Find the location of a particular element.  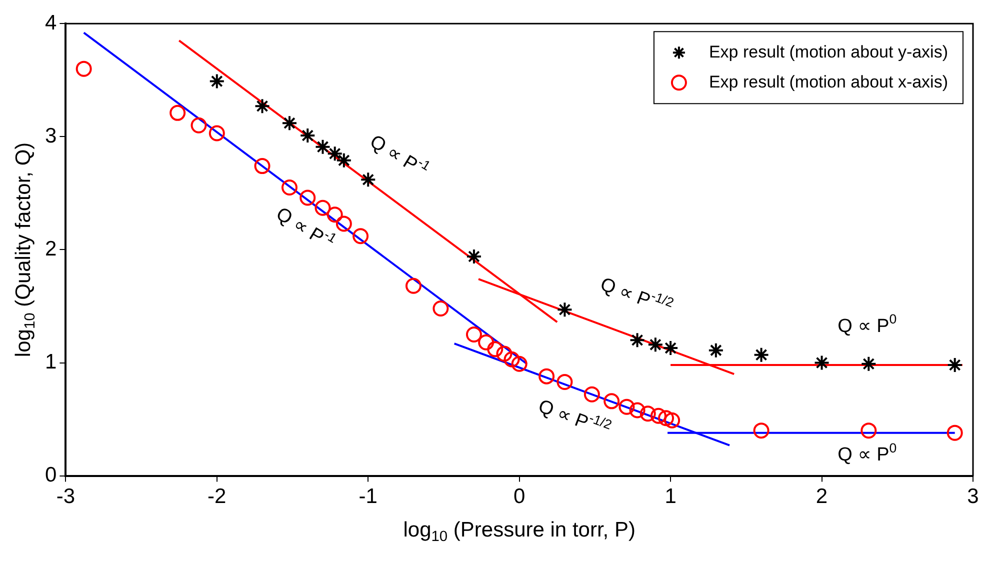

x-tick-label: -1 is located at coordinates (368, 496).